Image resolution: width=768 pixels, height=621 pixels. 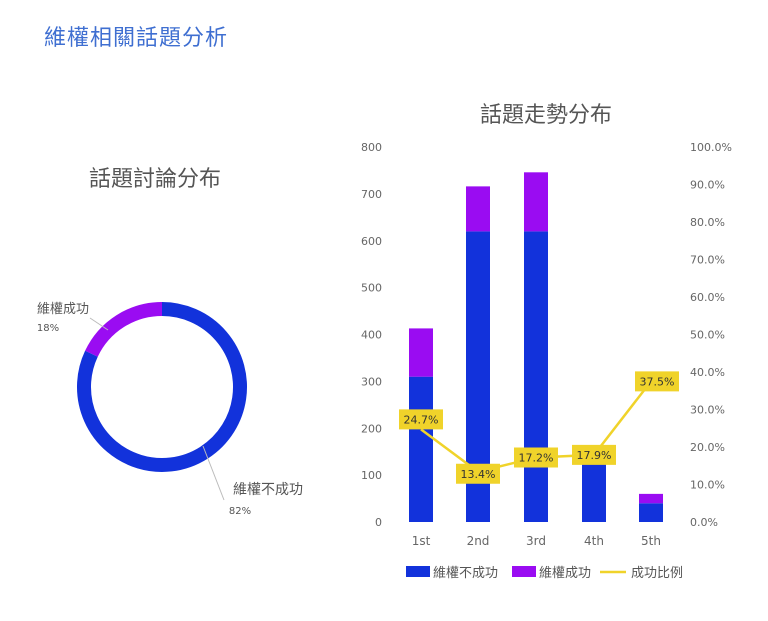 What do you see at coordinates (124, 329) in the screenshot?
I see `donut-slice-success` at bounding box center [124, 329].